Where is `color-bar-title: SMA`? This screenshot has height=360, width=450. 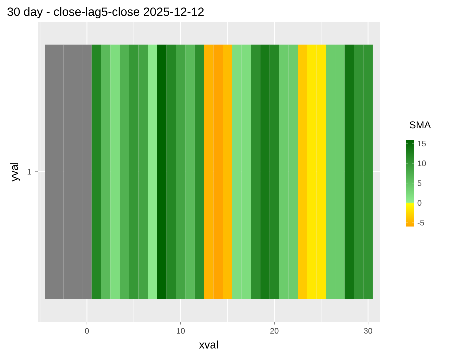 color-bar-title: SMA is located at coordinates (421, 125).